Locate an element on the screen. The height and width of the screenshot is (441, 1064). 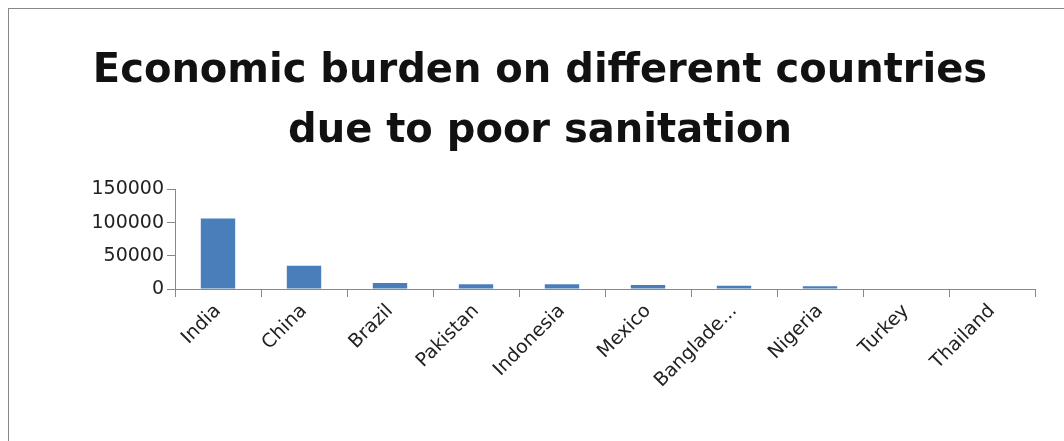
y-tick-label: 50000 is located at coordinates (133, 253).